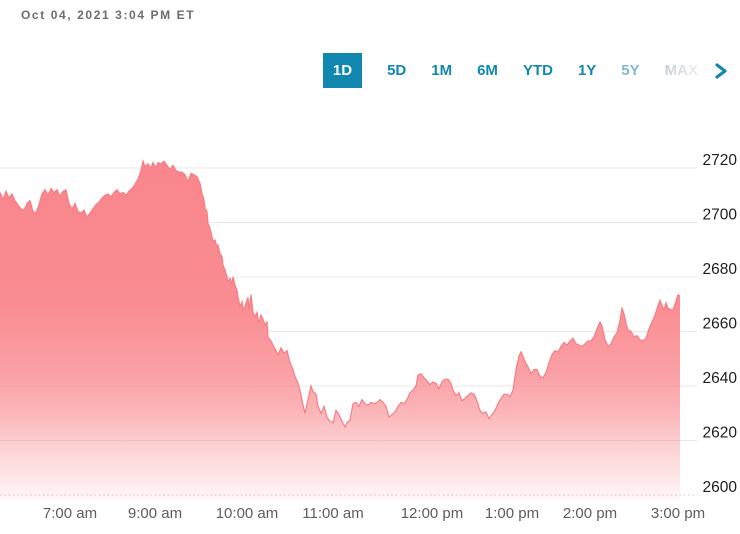  What do you see at coordinates (432, 513) in the screenshot?
I see `x-axis-label: 12:00 pm` at bounding box center [432, 513].